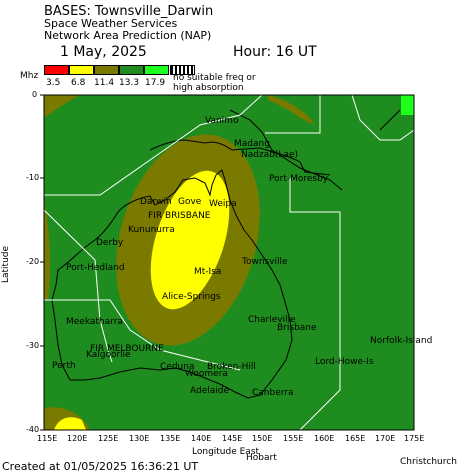 The image size is (462, 476). Describe the element at coordinates (191, 297) in the screenshot. I see `place-label: Alice-Springs` at that location.